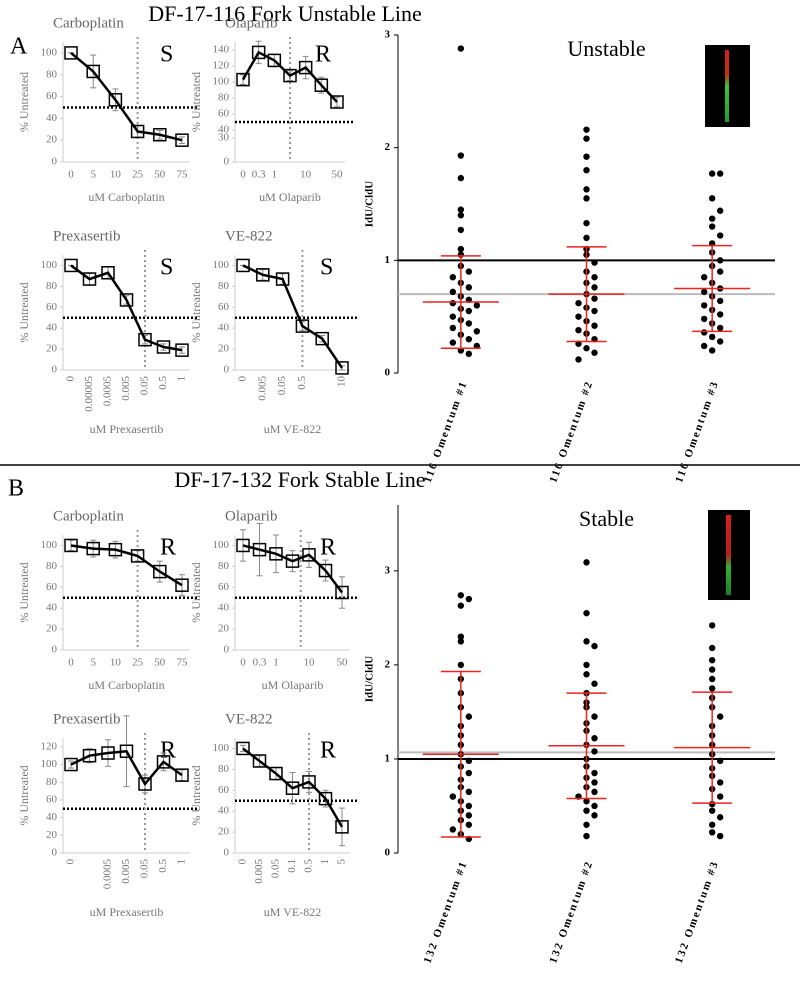  I want to click on y-tick-label: 30, so click(224, 138).